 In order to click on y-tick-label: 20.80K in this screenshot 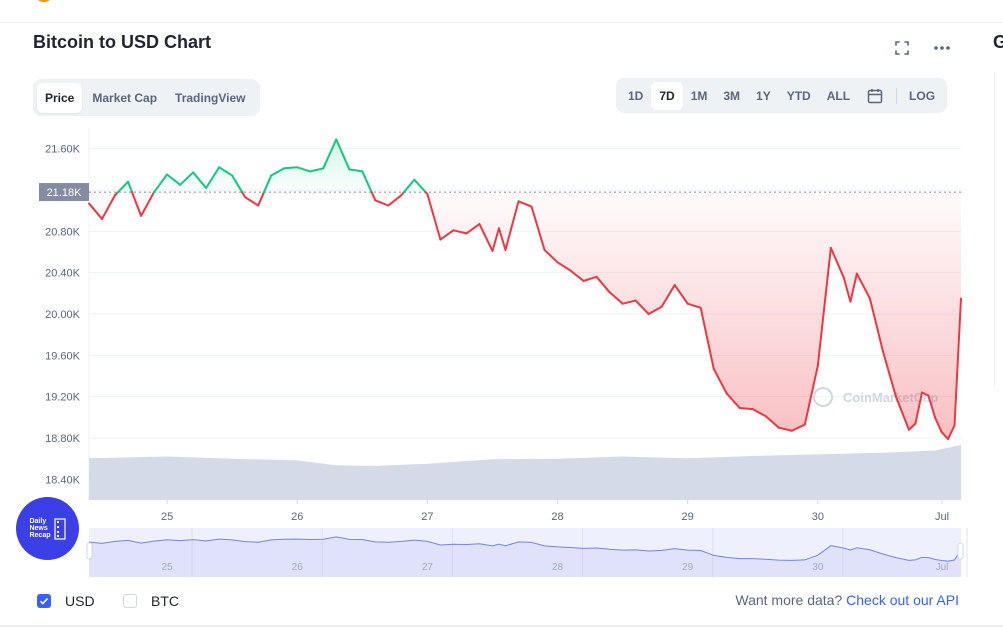, I will do `click(63, 232)`.